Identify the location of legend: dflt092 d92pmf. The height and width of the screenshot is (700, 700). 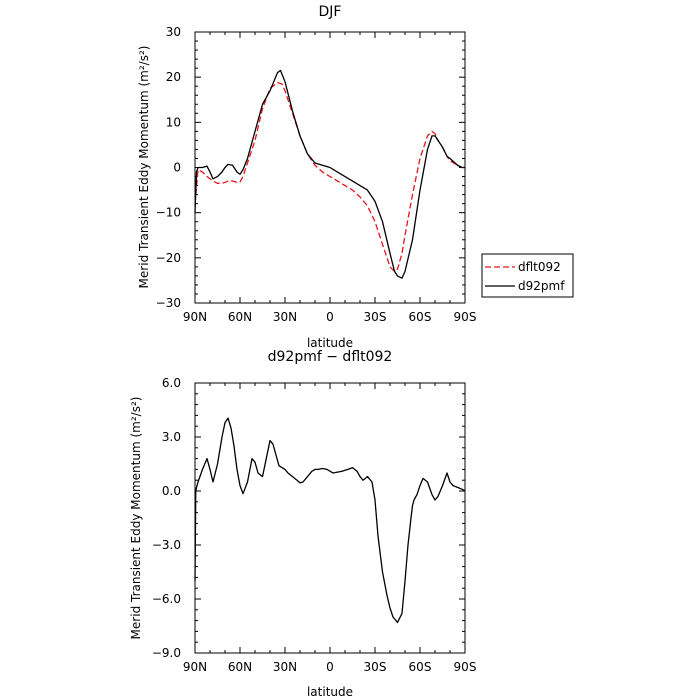
(527, 275).